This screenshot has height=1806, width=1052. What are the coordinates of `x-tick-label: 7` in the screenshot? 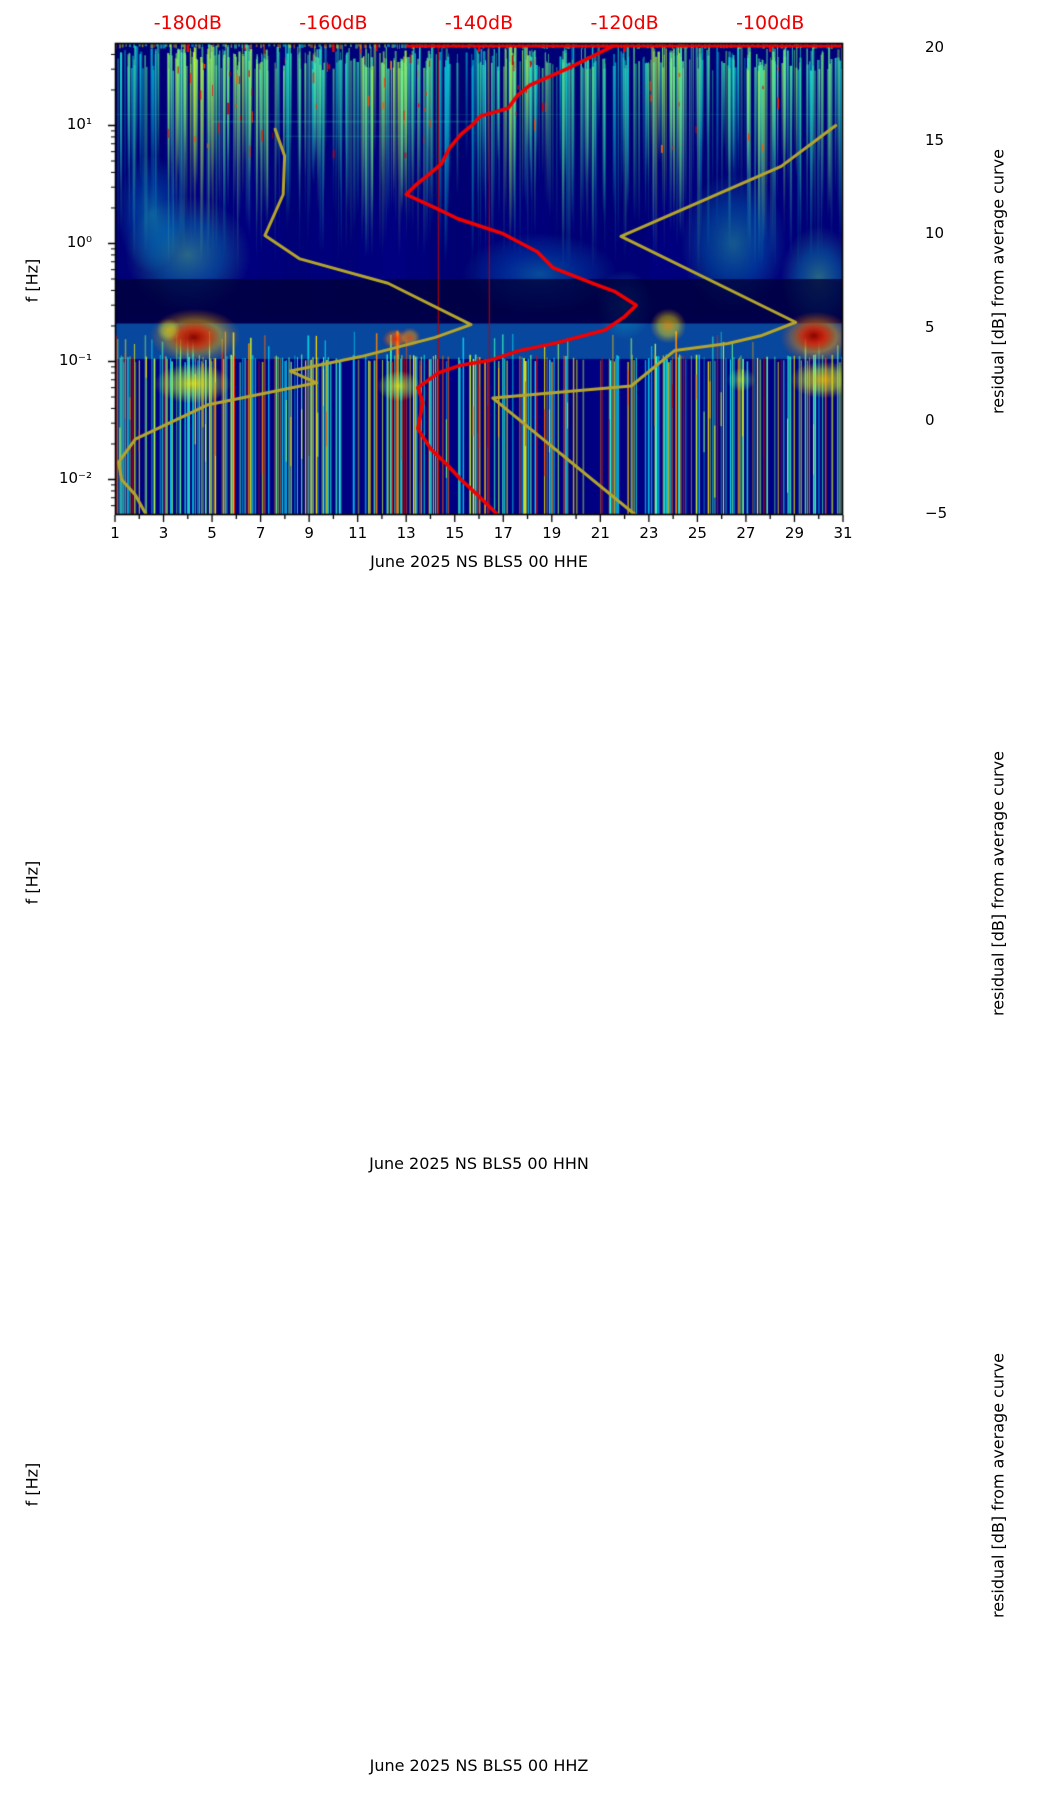 It's located at (260, 533).